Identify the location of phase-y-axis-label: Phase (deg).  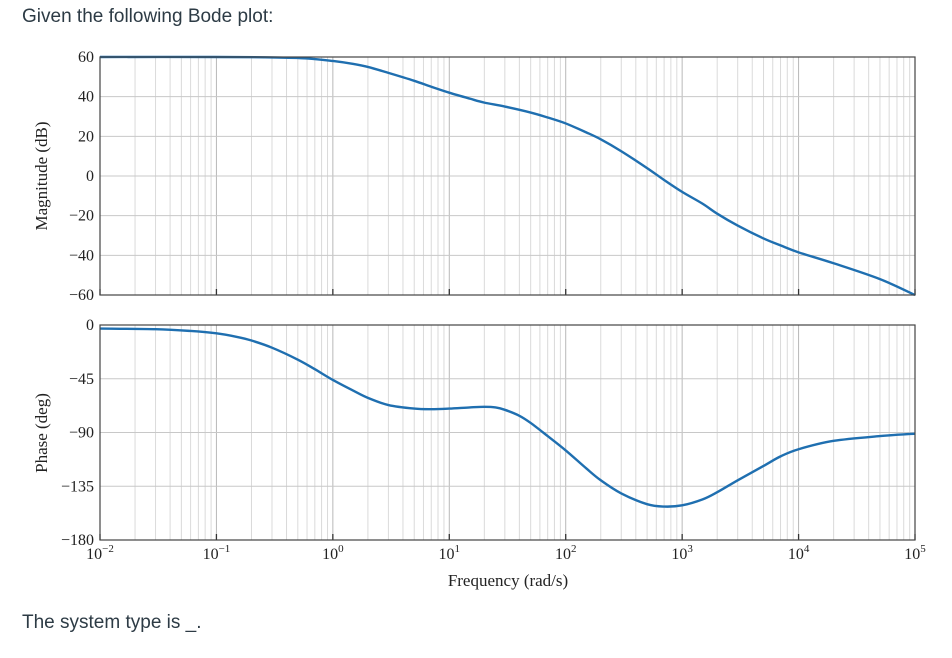
(41, 433).